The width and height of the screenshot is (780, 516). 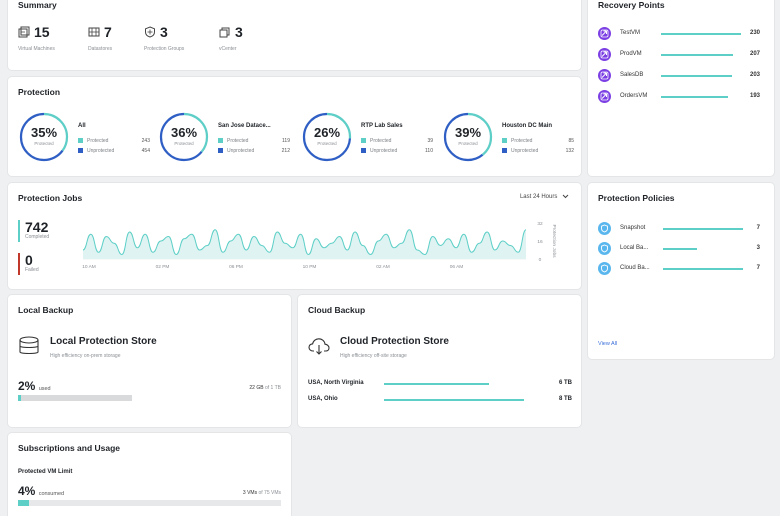 I want to click on policy-row: Local Ba... 3, so click(x=679, y=249).